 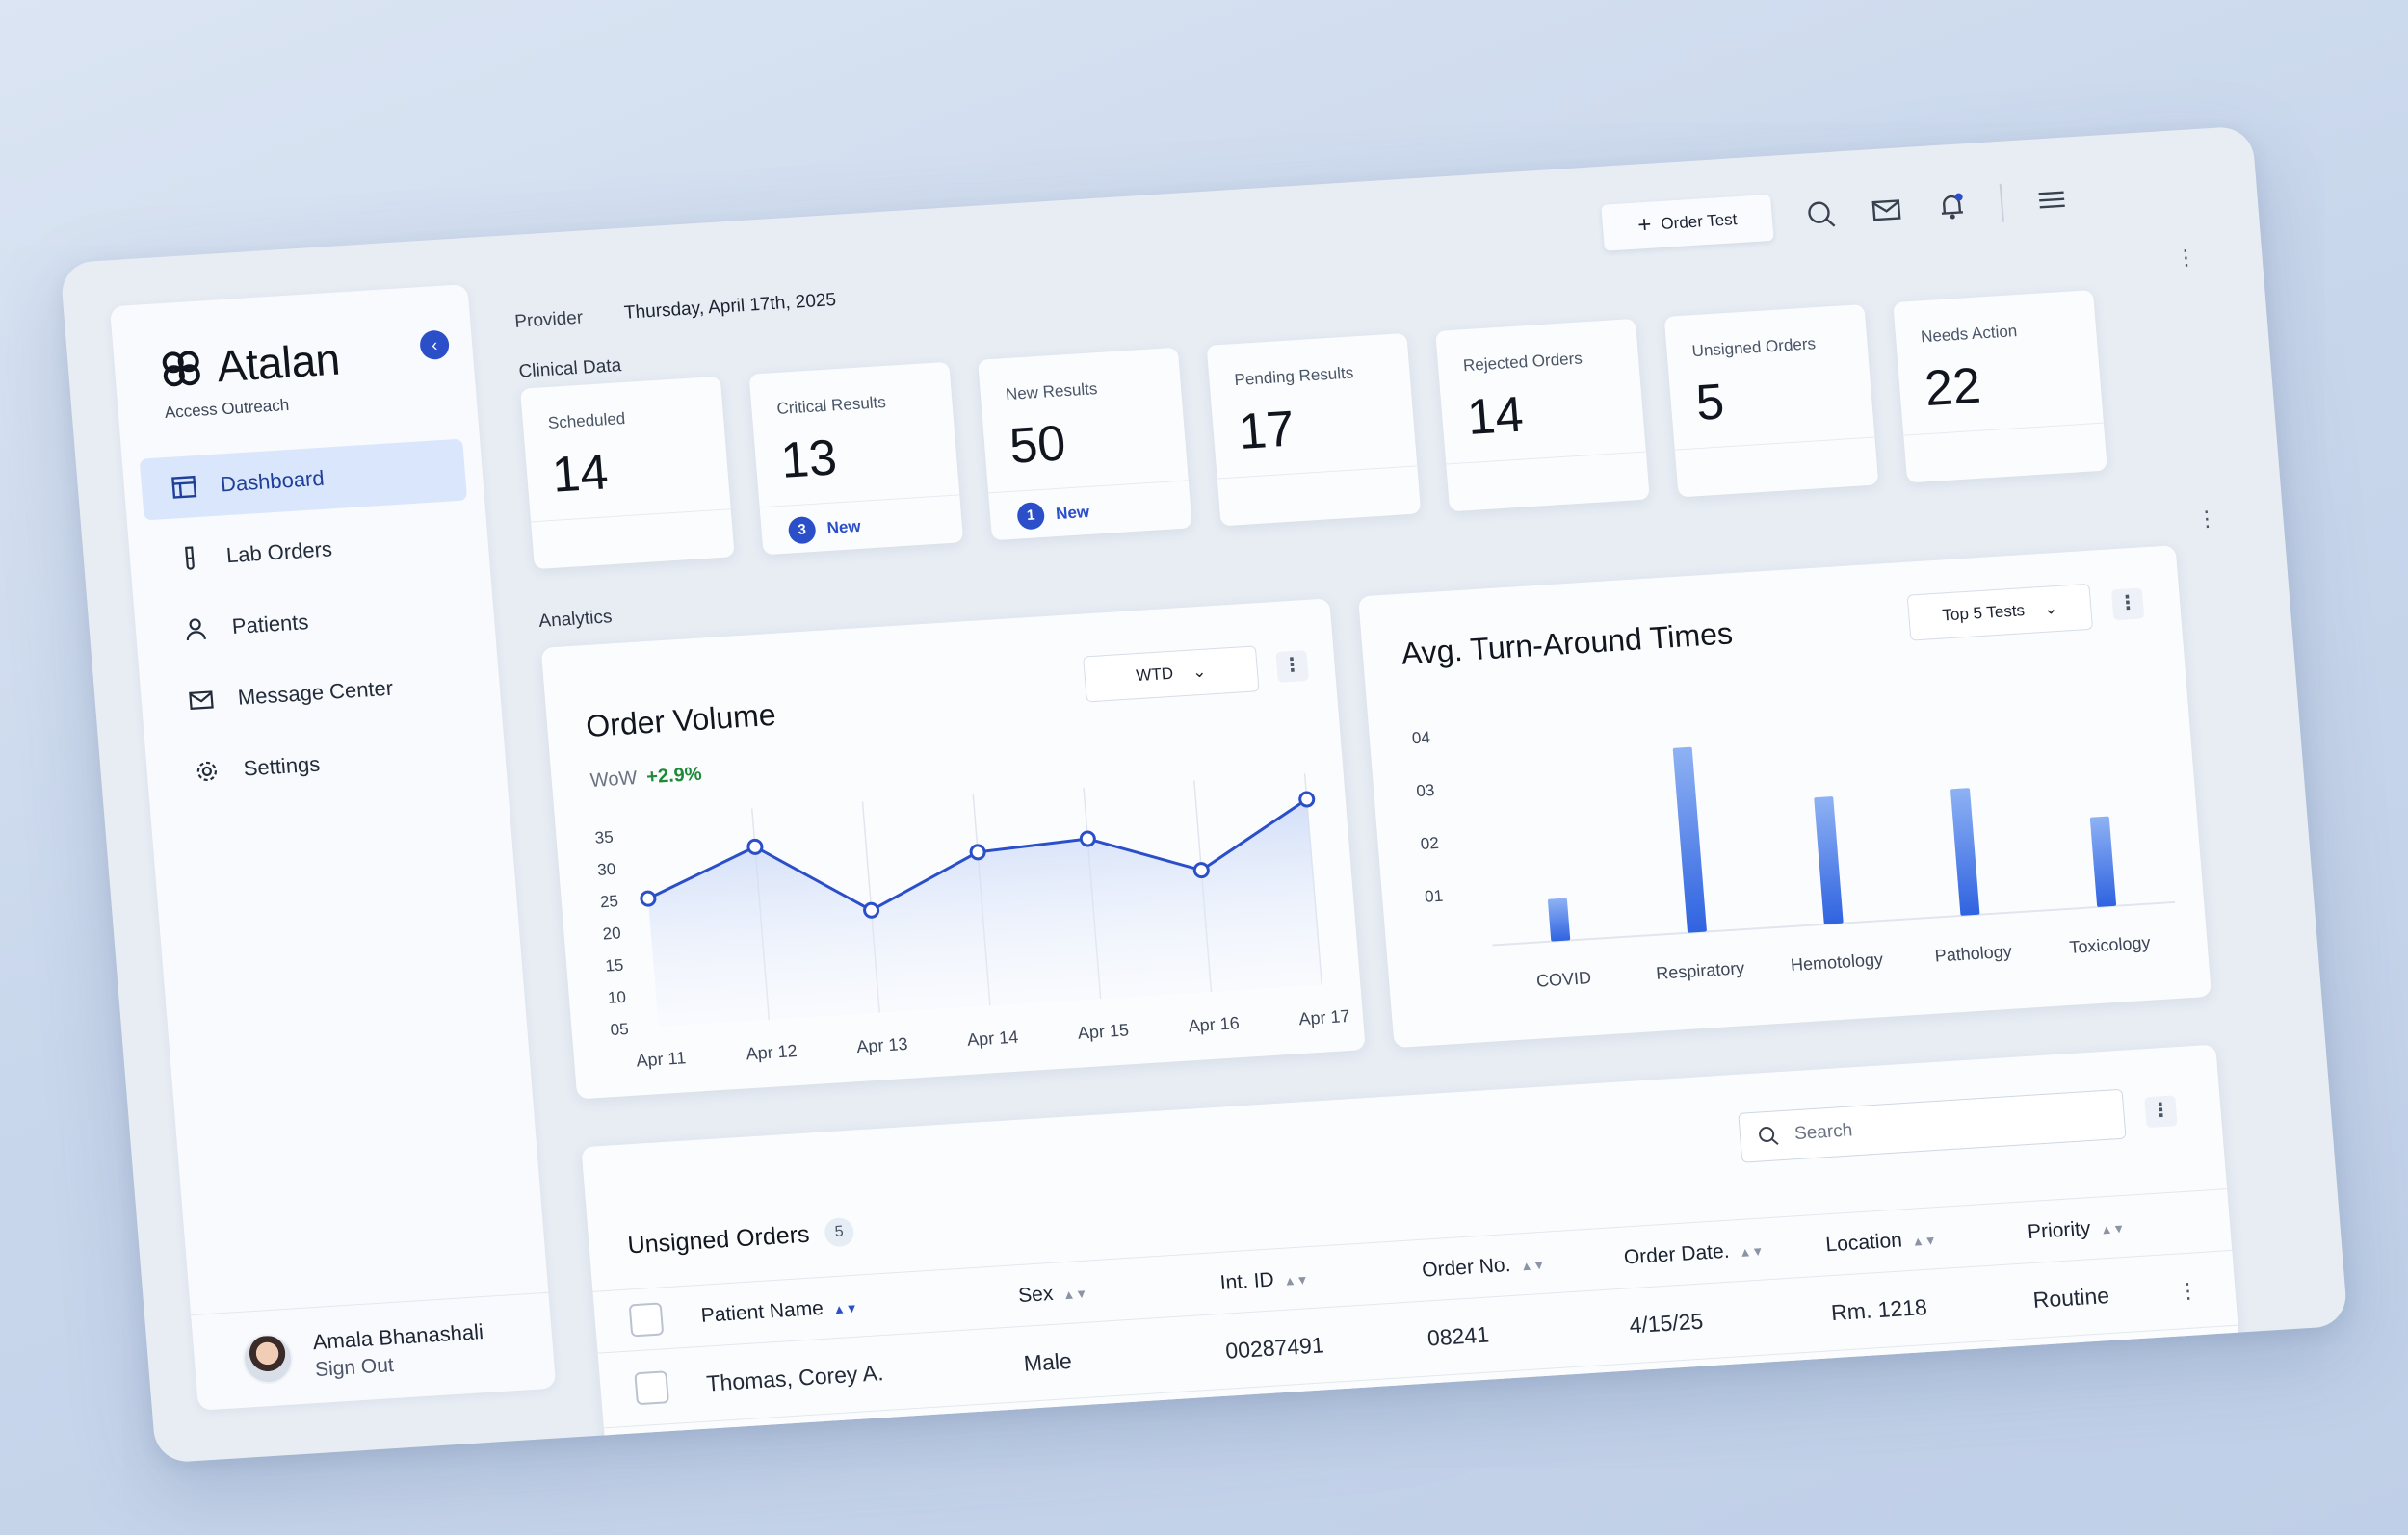 I want to click on user-icon, so click(x=196, y=629).